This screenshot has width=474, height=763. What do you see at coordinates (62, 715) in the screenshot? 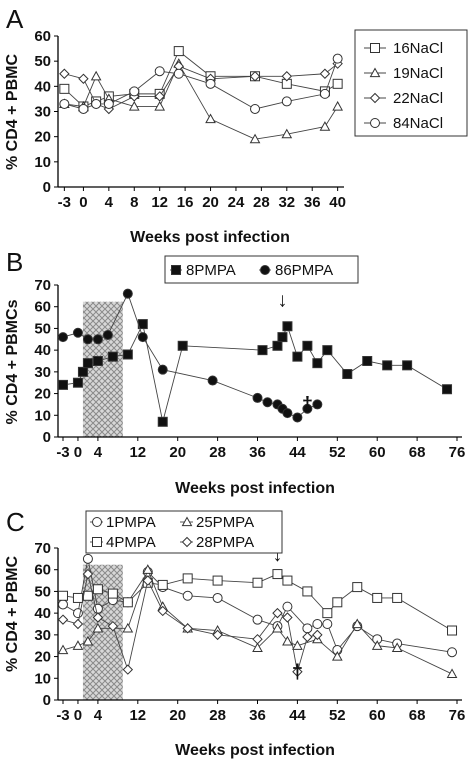
I see `panel-c-xtick-label: -3` at bounding box center [62, 715].